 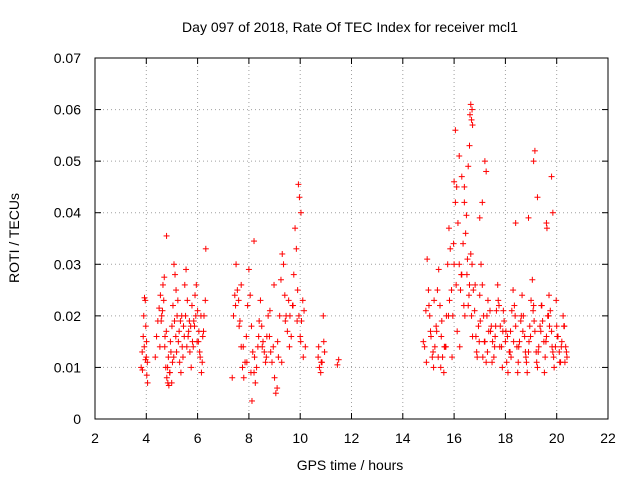 I want to click on y-tick-labels: 0 0.01 0.02 0.03 0.04 0.05 0.06 0.07, so click(x=67, y=238).